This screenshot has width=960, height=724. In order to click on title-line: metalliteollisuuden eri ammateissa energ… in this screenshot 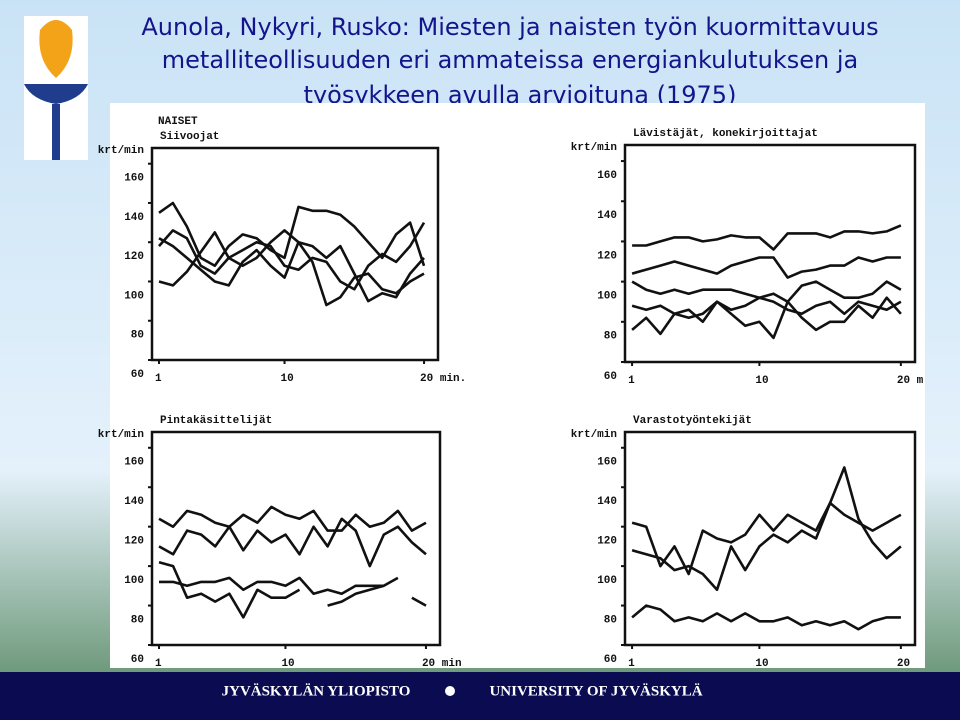, I will do `click(510, 60)`.